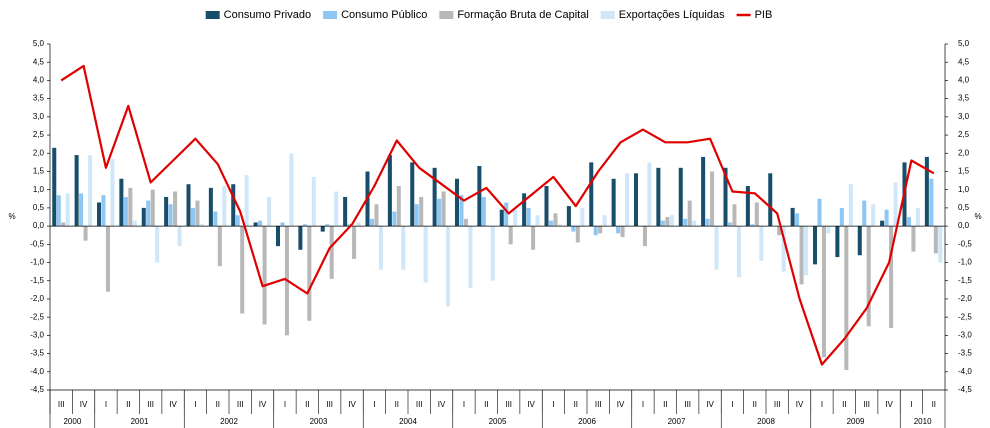  I want to click on y2-tick-label: 4,5, so click(964, 61).